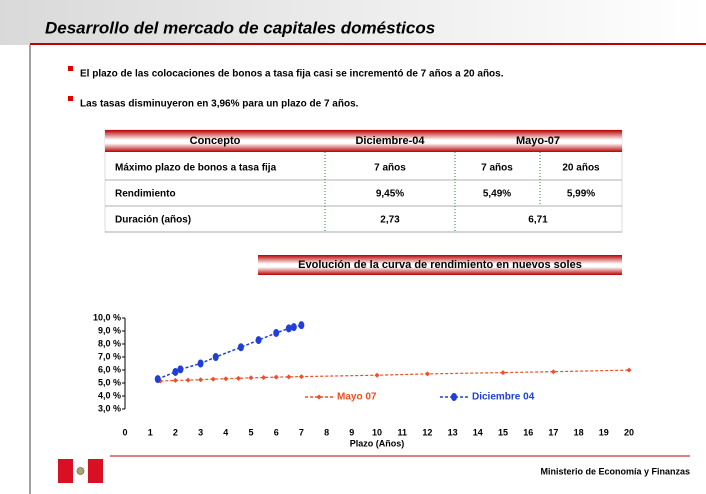 This screenshot has width=706, height=494. Describe the element at coordinates (107, 317) in the screenshot. I see `y-tick-label: 10,0 %` at that location.